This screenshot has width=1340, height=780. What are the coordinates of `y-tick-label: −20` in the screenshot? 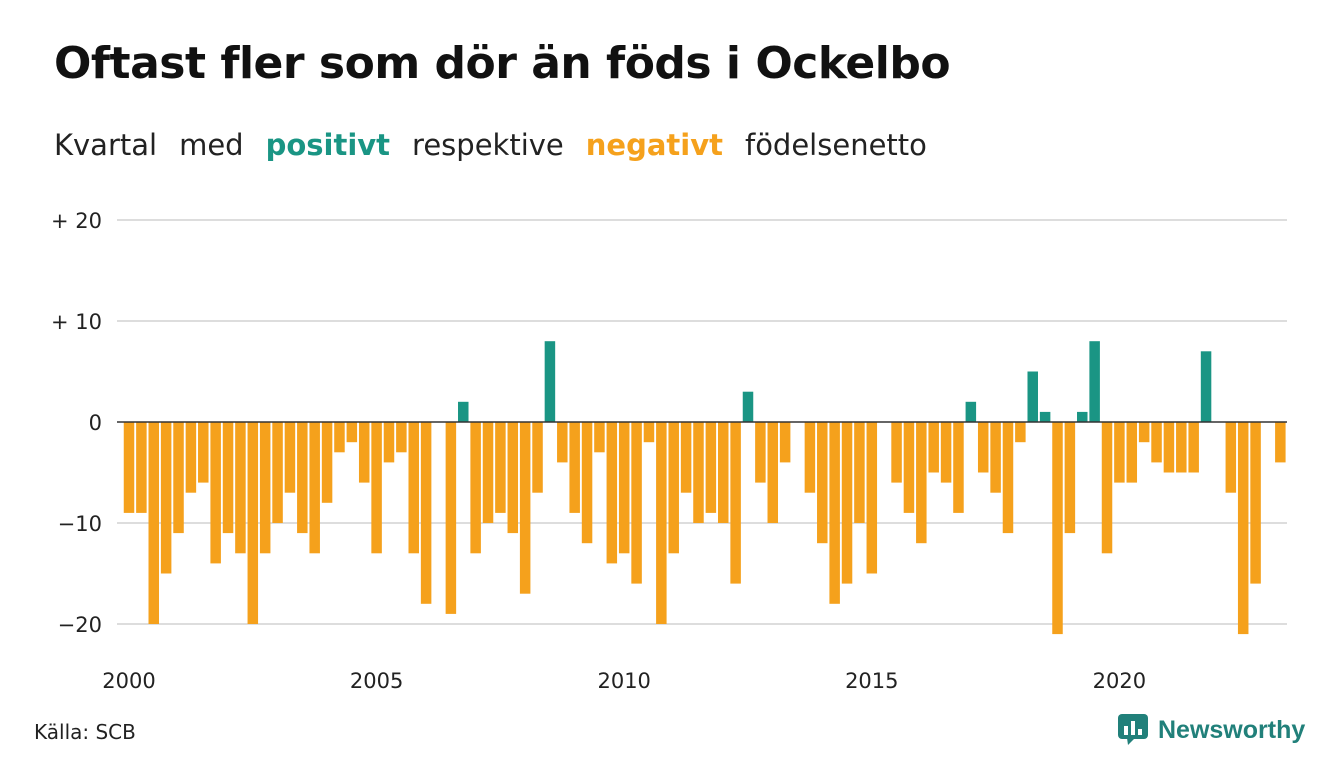 It's located at (80, 625).